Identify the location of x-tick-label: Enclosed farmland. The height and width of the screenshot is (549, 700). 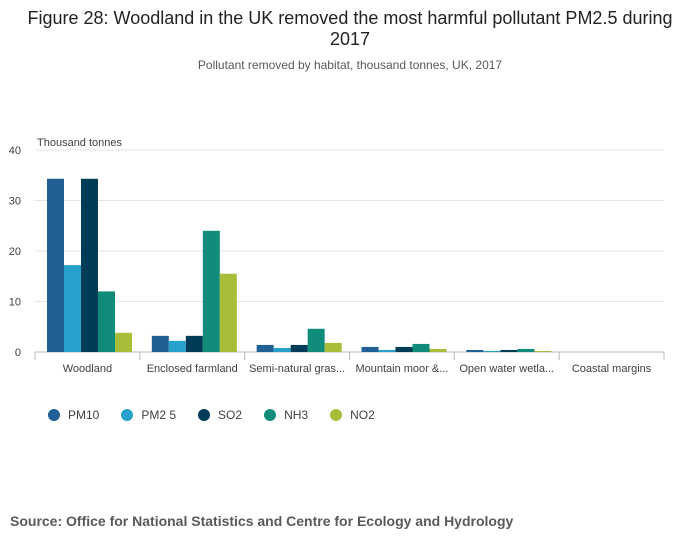
(192, 369).